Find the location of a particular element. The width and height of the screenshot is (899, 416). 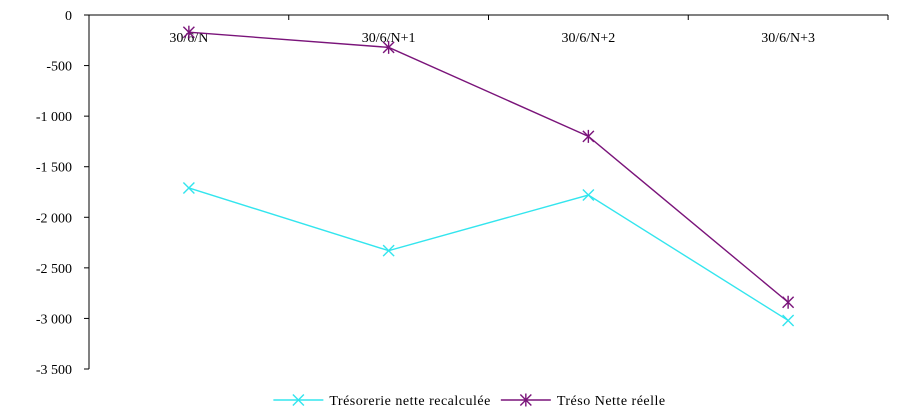

y-tick-label: -2 500 is located at coordinates (54, 269).